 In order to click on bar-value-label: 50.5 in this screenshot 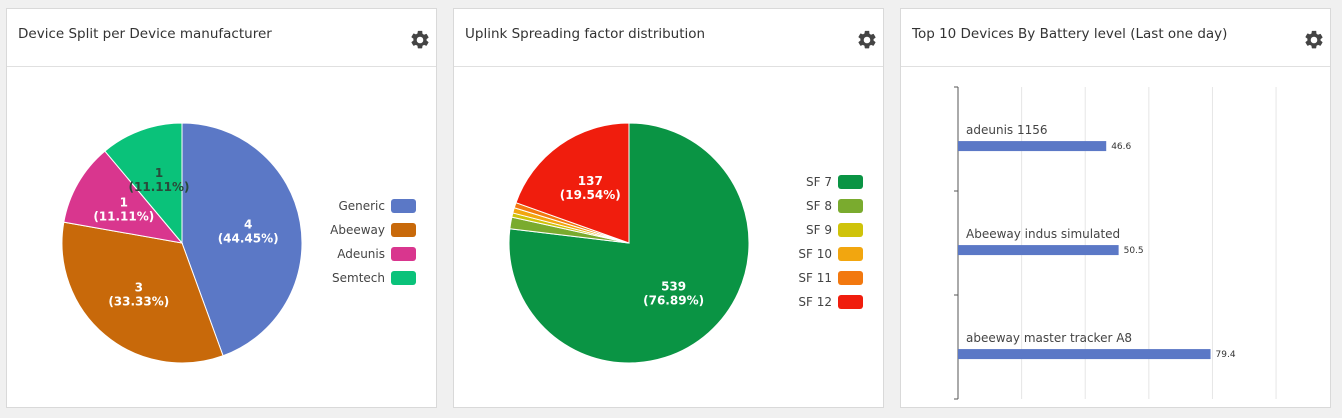, I will do `click(1134, 251)`.